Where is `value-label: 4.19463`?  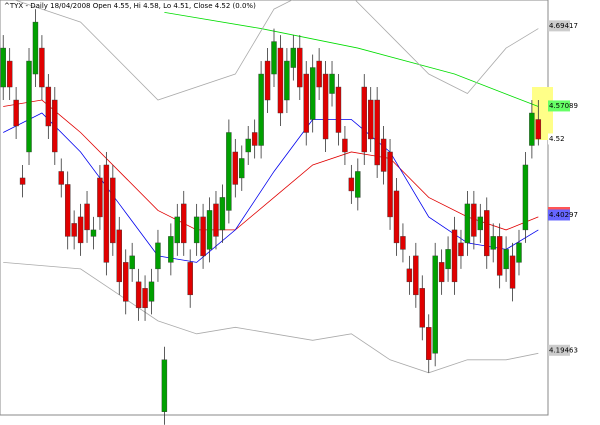
value-label: 4.19463 is located at coordinates (563, 350).